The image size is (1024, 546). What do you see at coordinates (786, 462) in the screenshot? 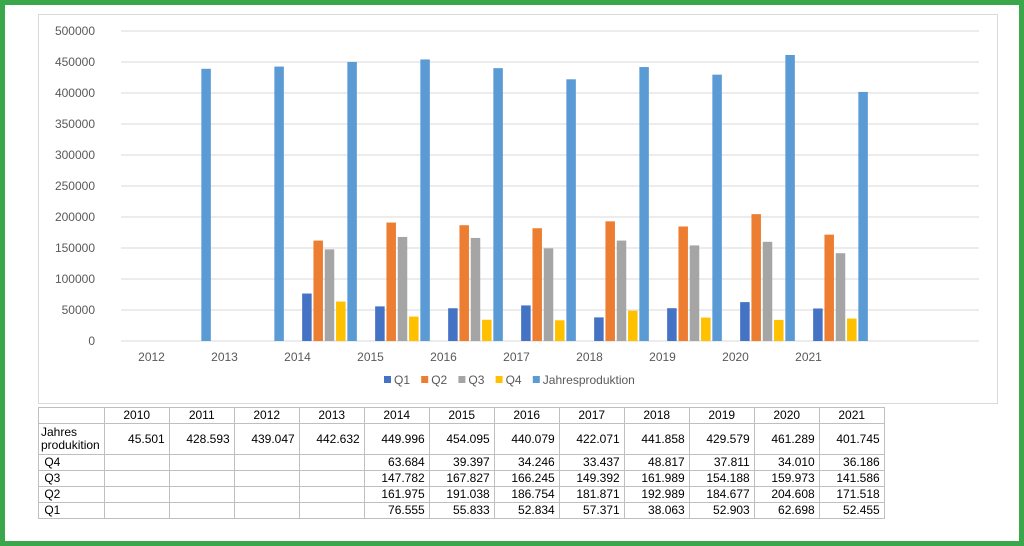
I see `table-cell: 34.010` at bounding box center [786, 462].